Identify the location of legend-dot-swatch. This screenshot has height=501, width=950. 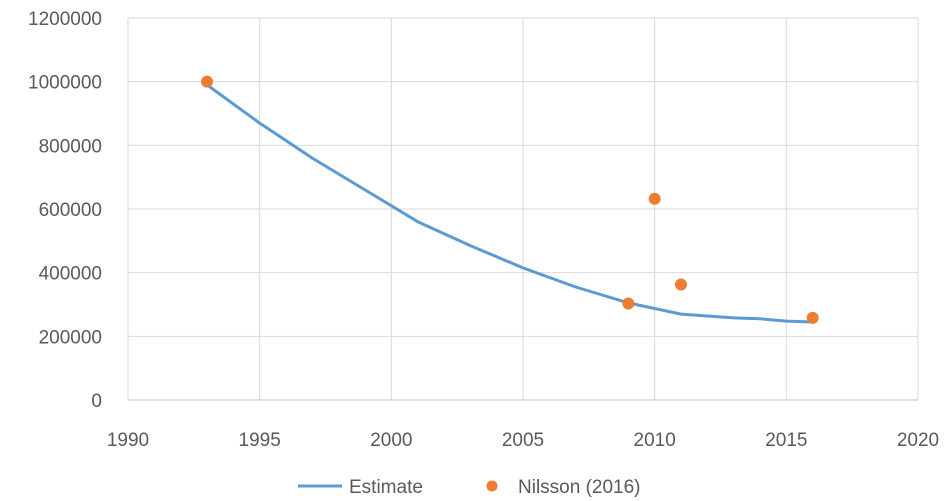
(492, 486).